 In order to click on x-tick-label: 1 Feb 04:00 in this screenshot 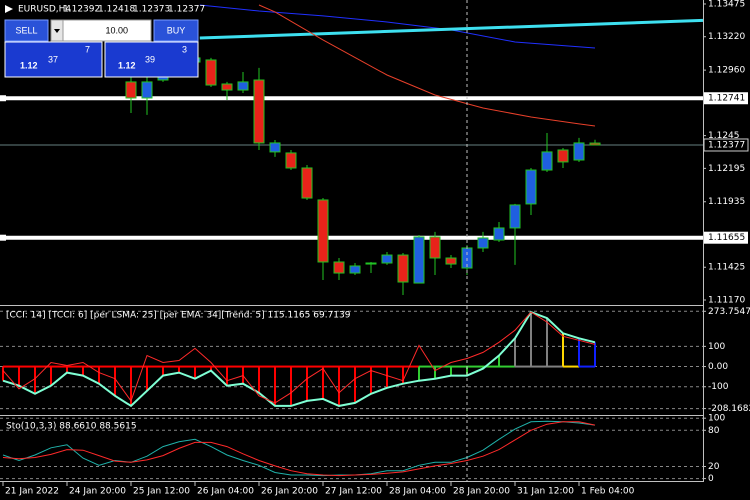, I will do `click(608, 492)`.